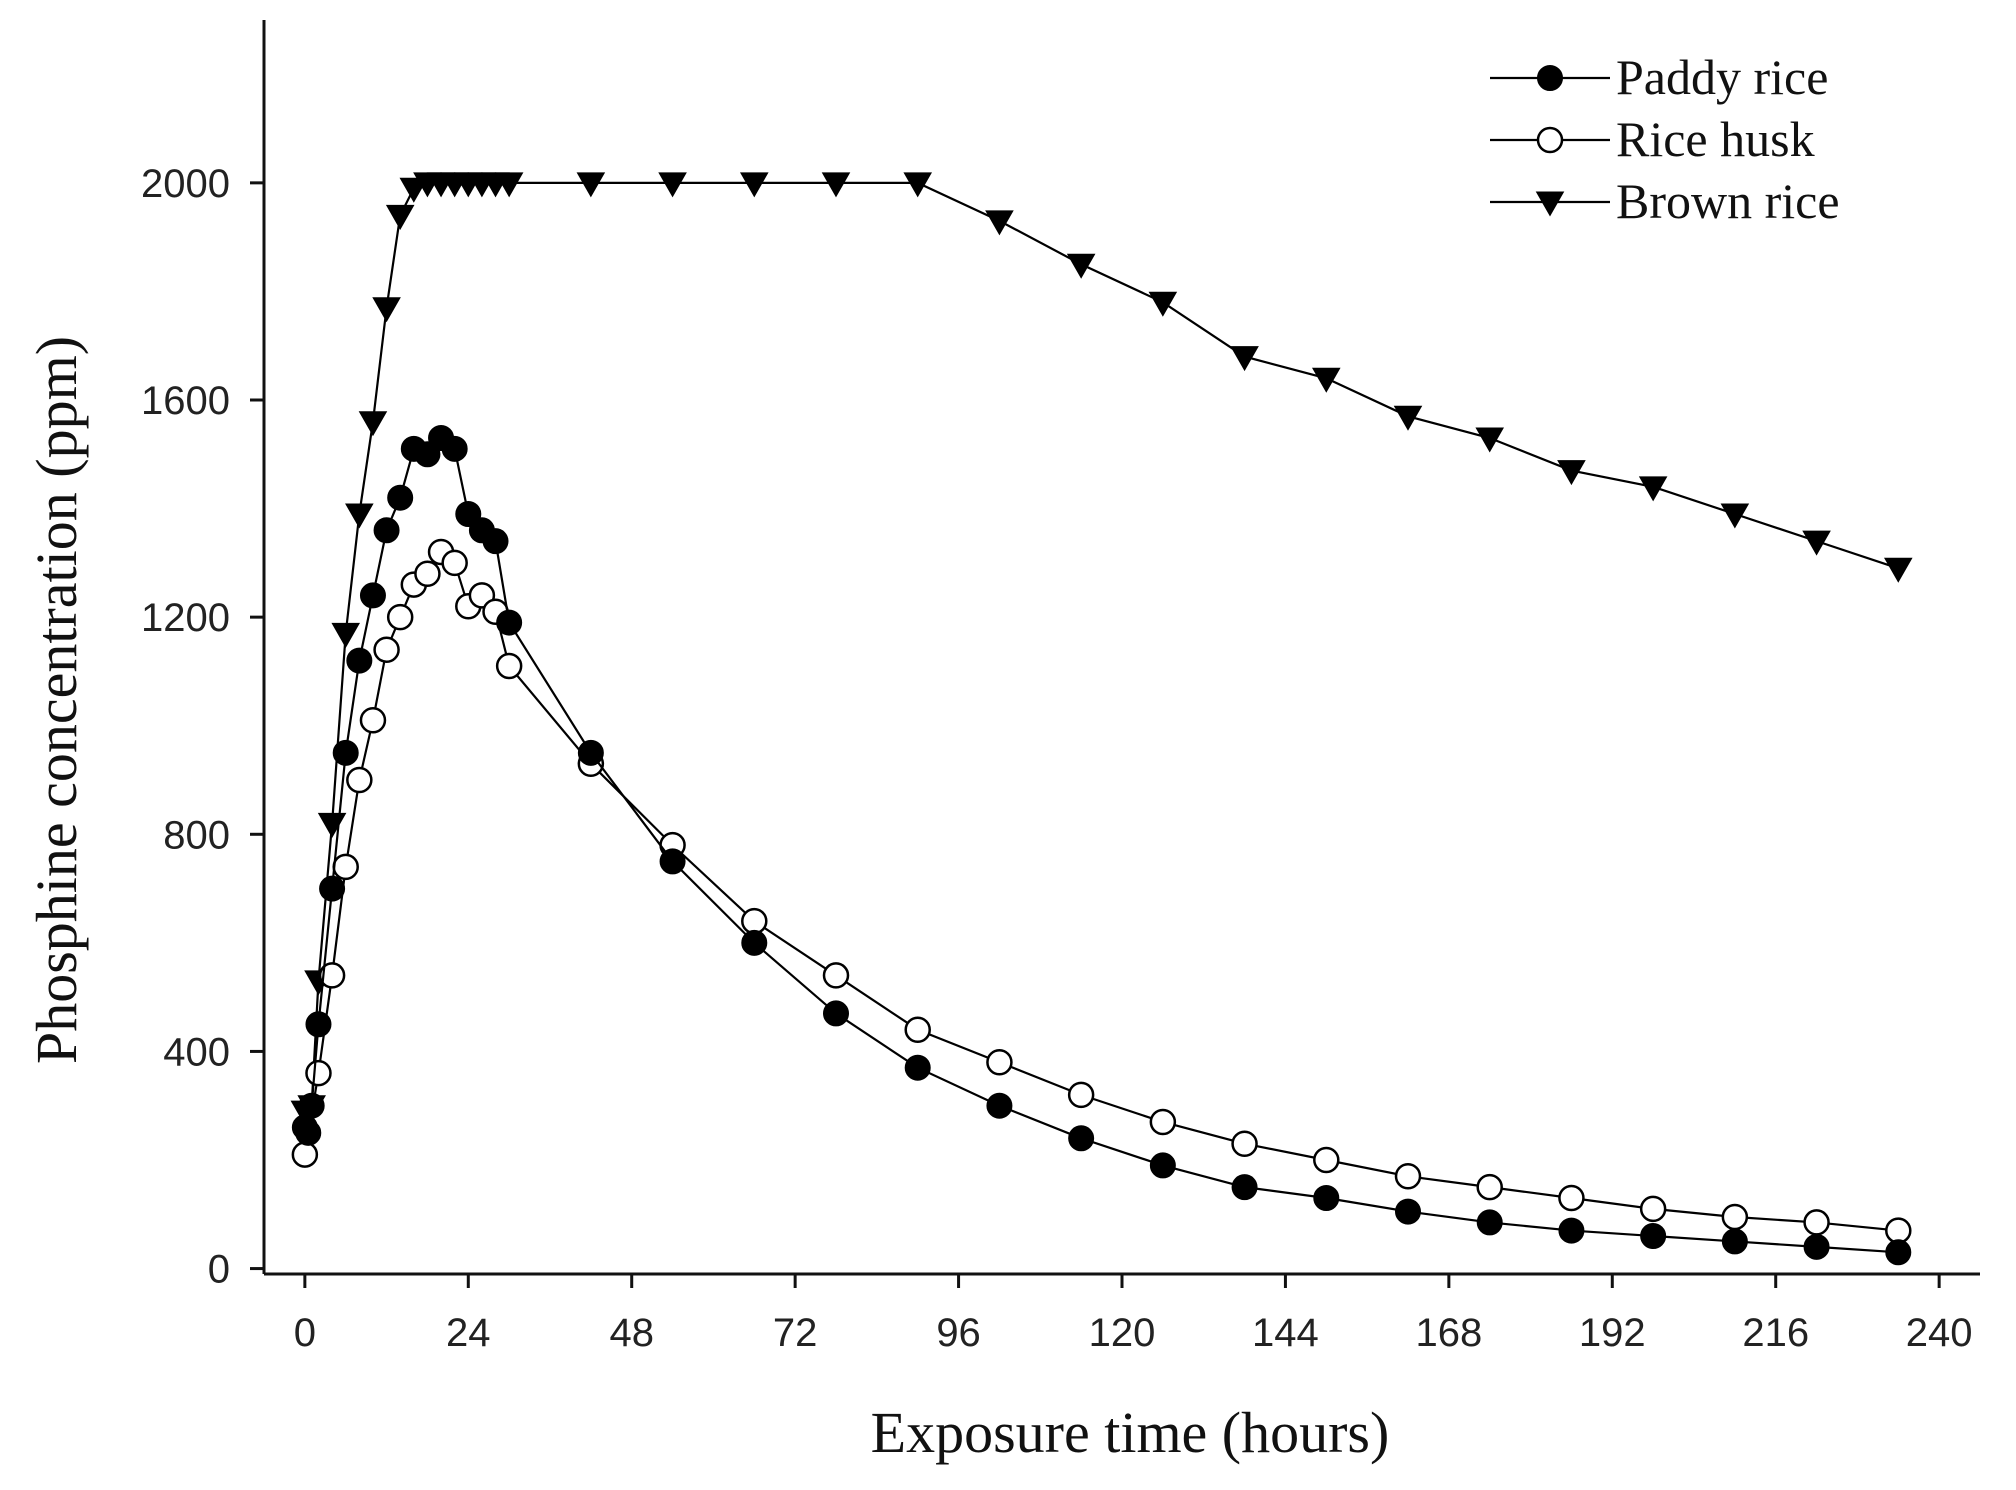  What do you see at coordinates (1550, 204) in the screenshot?
I see `legend-marker-brown-rice` at bounding box center [1550, 204].